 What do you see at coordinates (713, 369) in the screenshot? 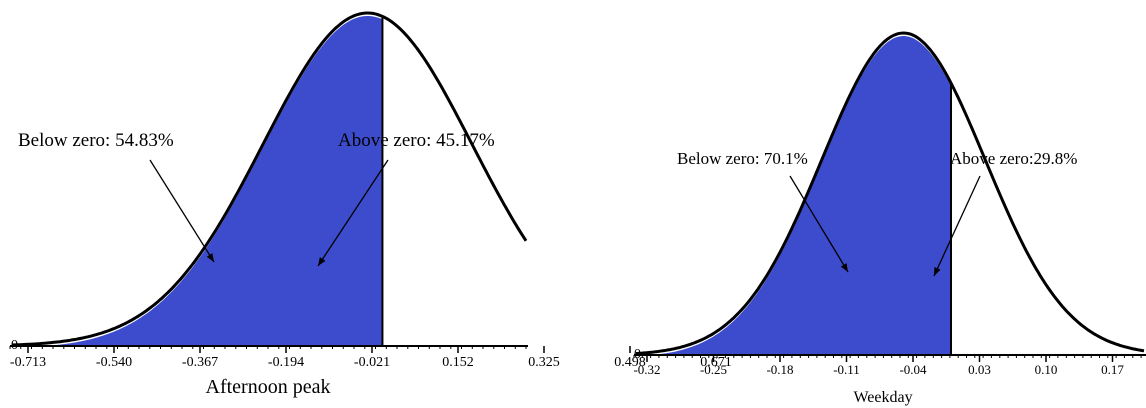
I see `x-tick-label: -0.25` at bounding box center [713, 369].